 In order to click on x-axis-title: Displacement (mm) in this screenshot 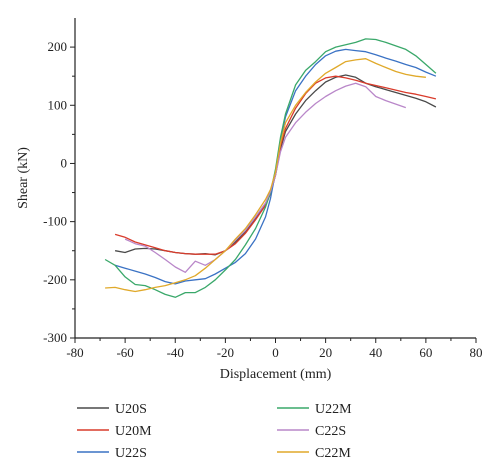, I will do `click(276, 374)`.